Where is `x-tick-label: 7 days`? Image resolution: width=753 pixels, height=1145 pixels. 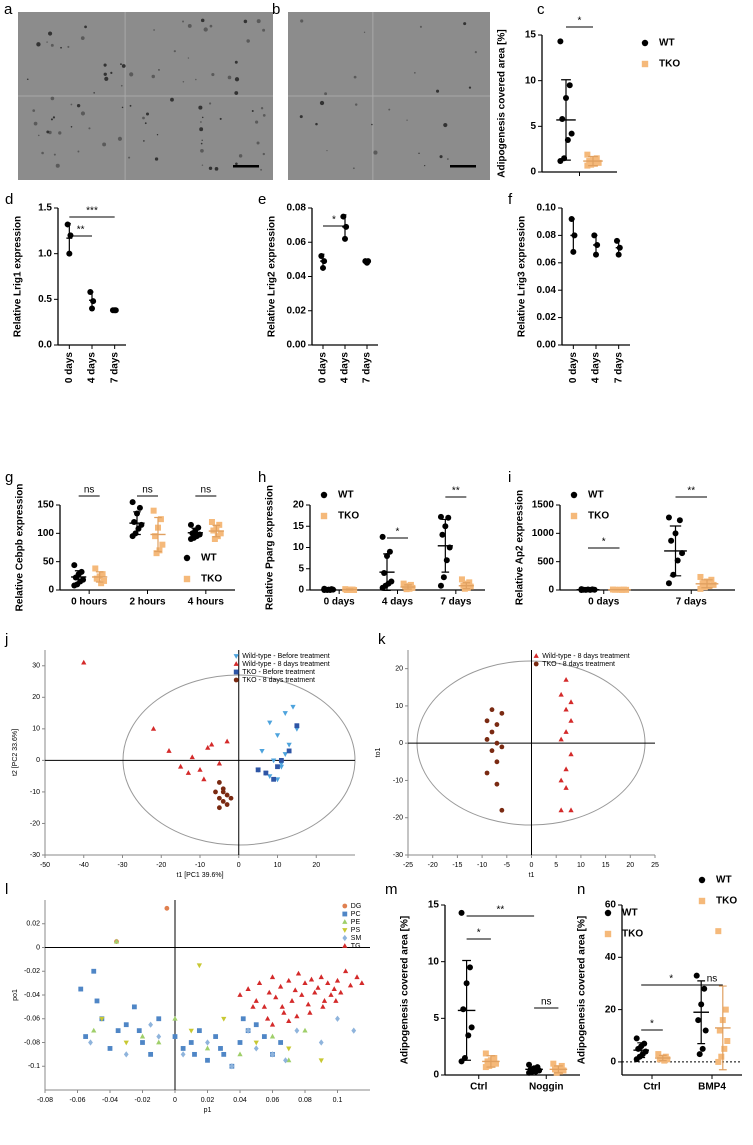
x-tick-label: 7 days is located at coordinates (367, 368).